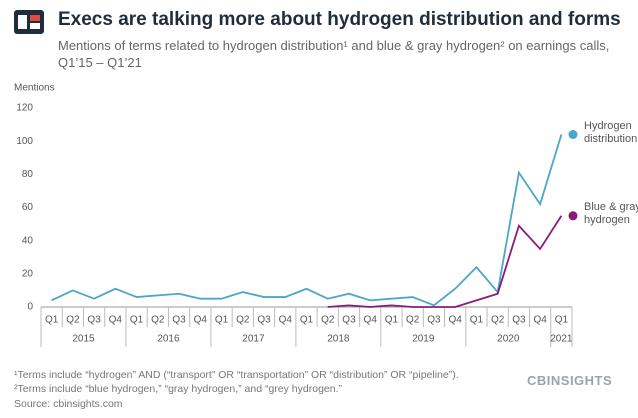 This screenshot has width=638, height=418. Describe the element at coordinates (34, 88) in the screenshot. I see `y-axis-label: Mentions` at that location.